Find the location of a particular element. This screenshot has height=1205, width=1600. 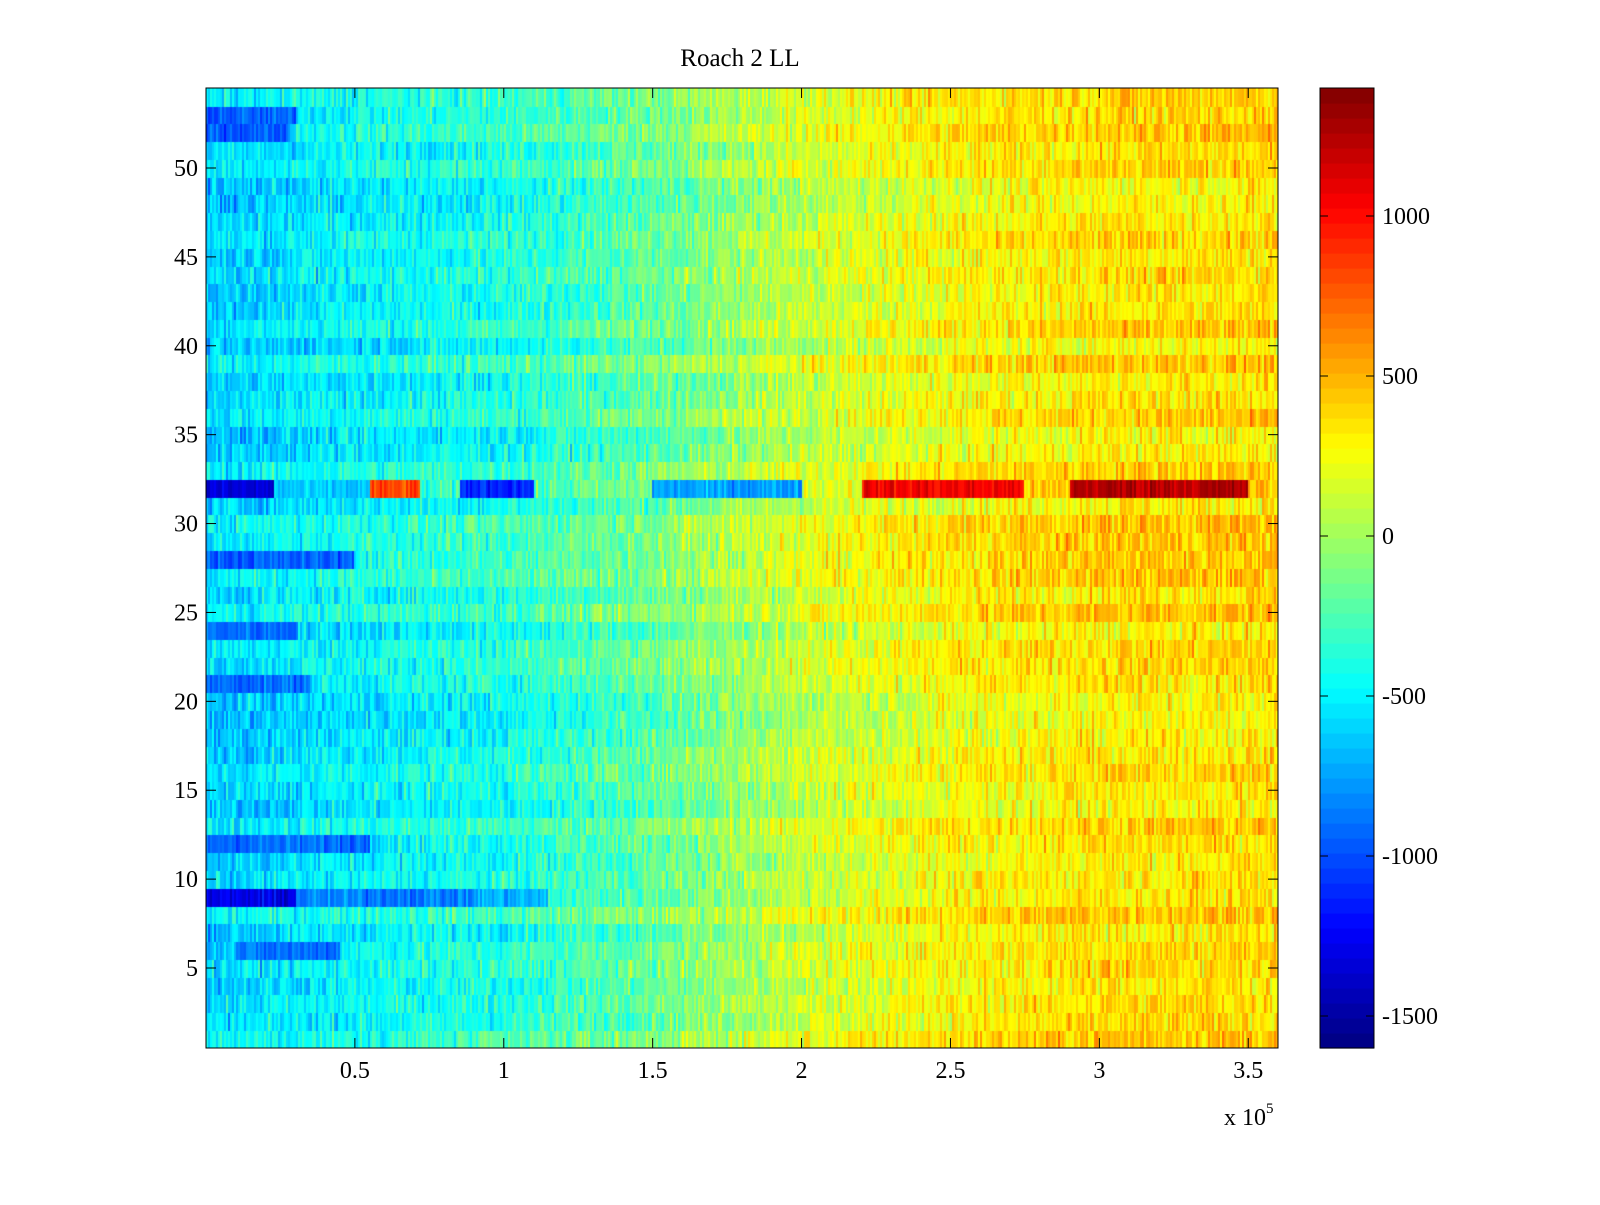

y-tick-label: 20 is located at coordinates (186, 702).